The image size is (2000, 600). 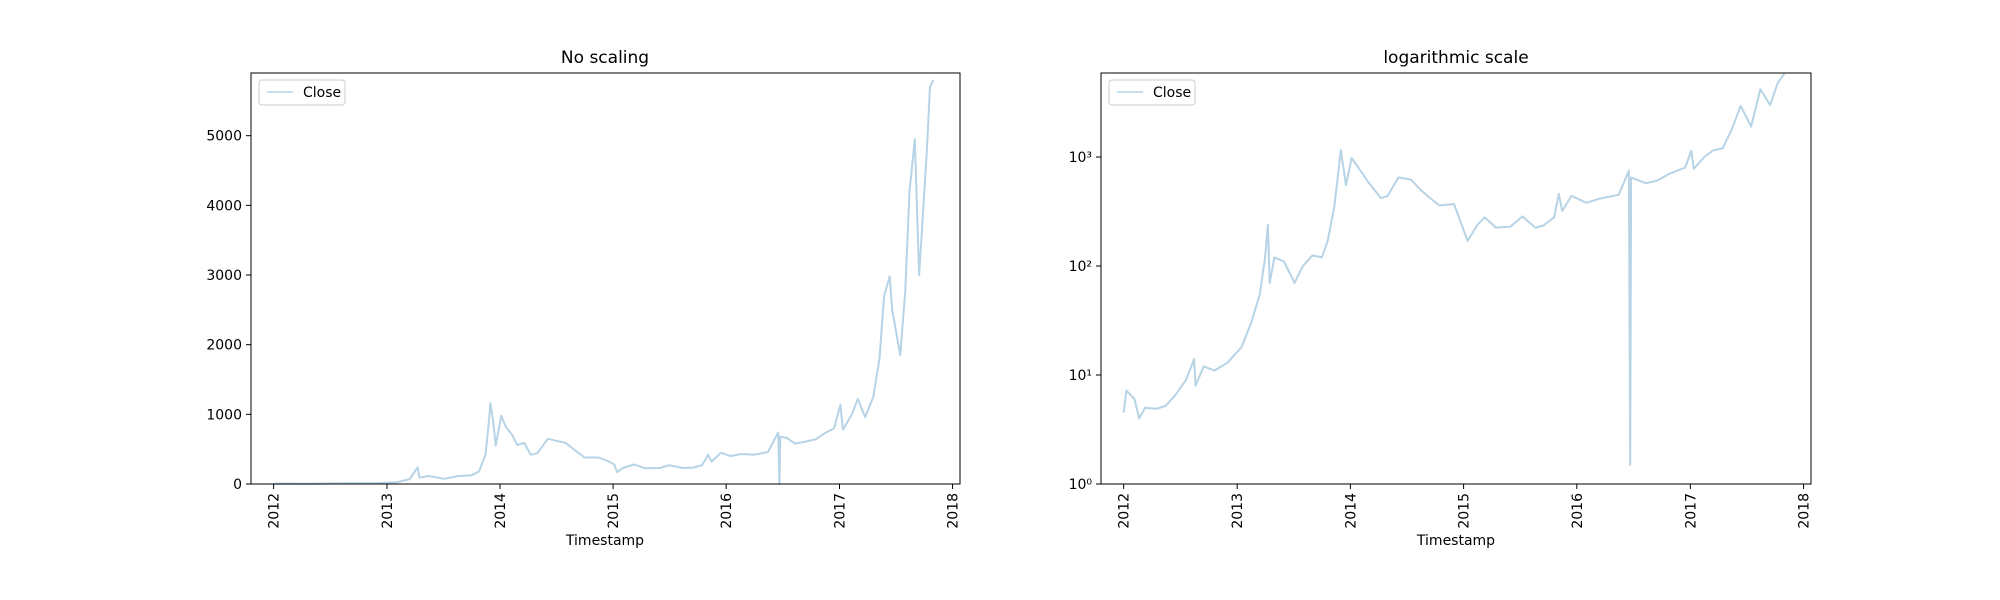 What do you see at coordinates (224, 137) in the screenshot?
I see `y-tick-label: 5000` at bounding box center [224, 137].